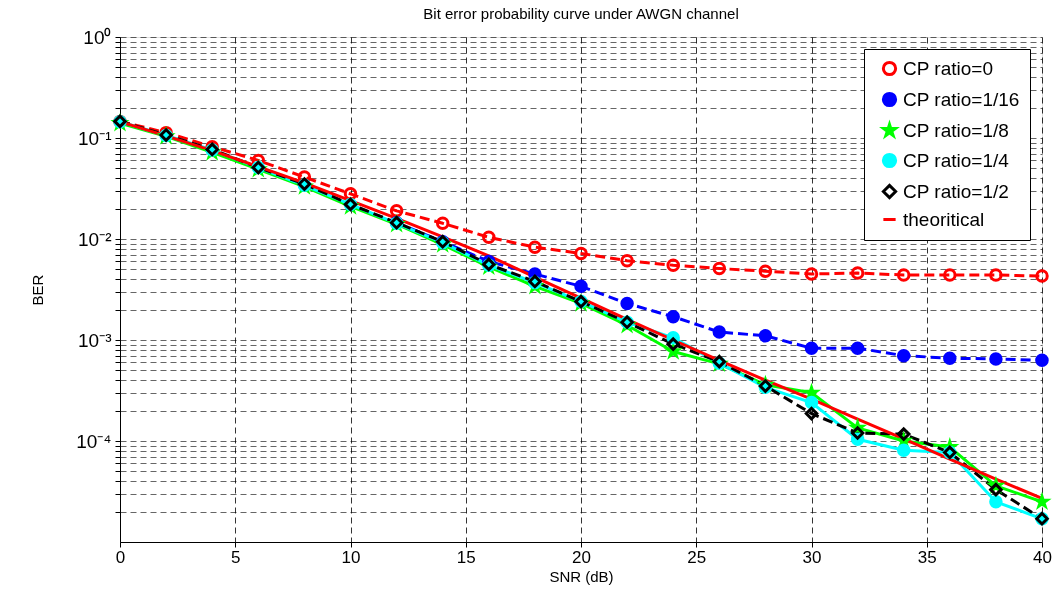  I want to click on legend-label: CP ratio=0, so click(948, 68).